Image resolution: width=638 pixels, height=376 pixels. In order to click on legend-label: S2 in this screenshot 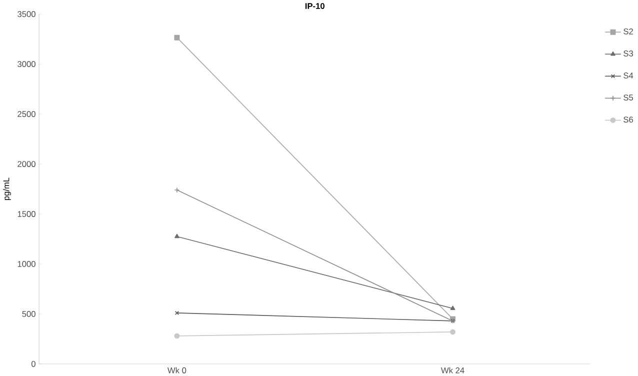, I will do `click(628, 31)`.